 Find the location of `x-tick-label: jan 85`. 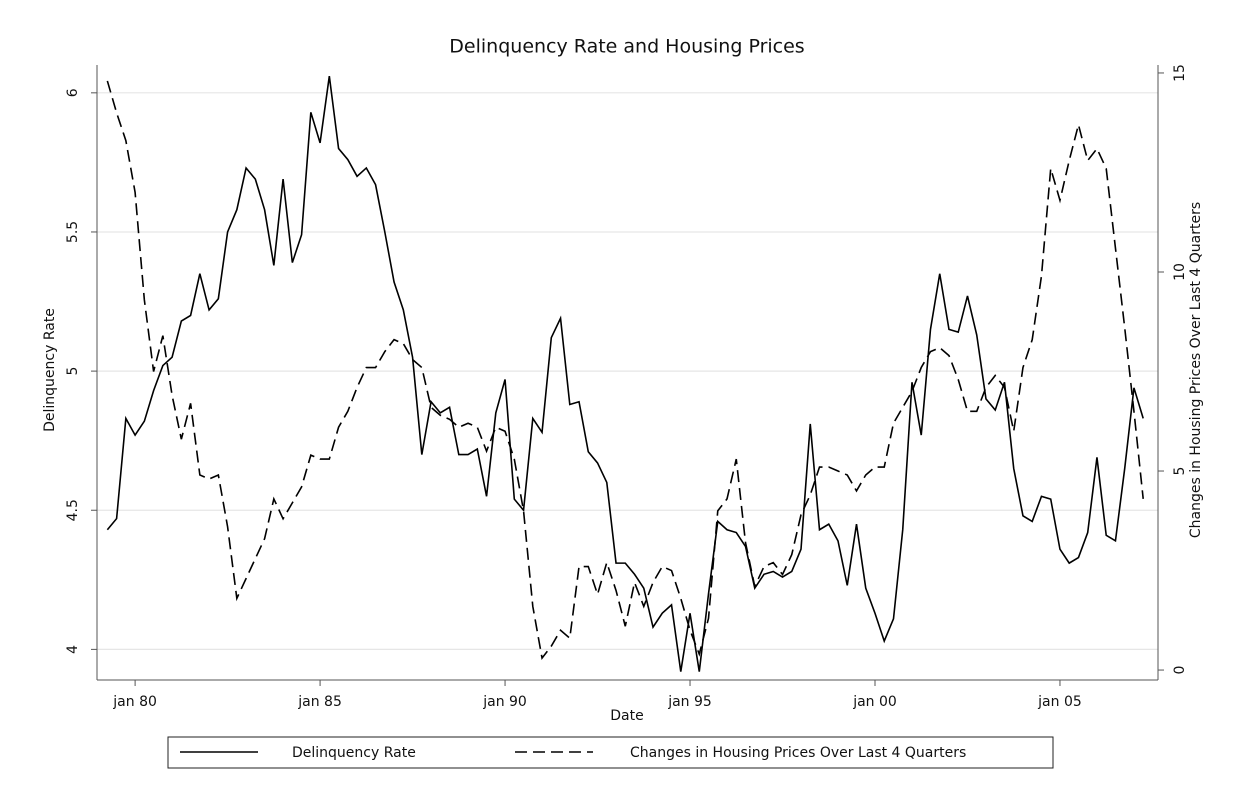

x-tick-label: jan 85 is located at coordinates (319, 702).